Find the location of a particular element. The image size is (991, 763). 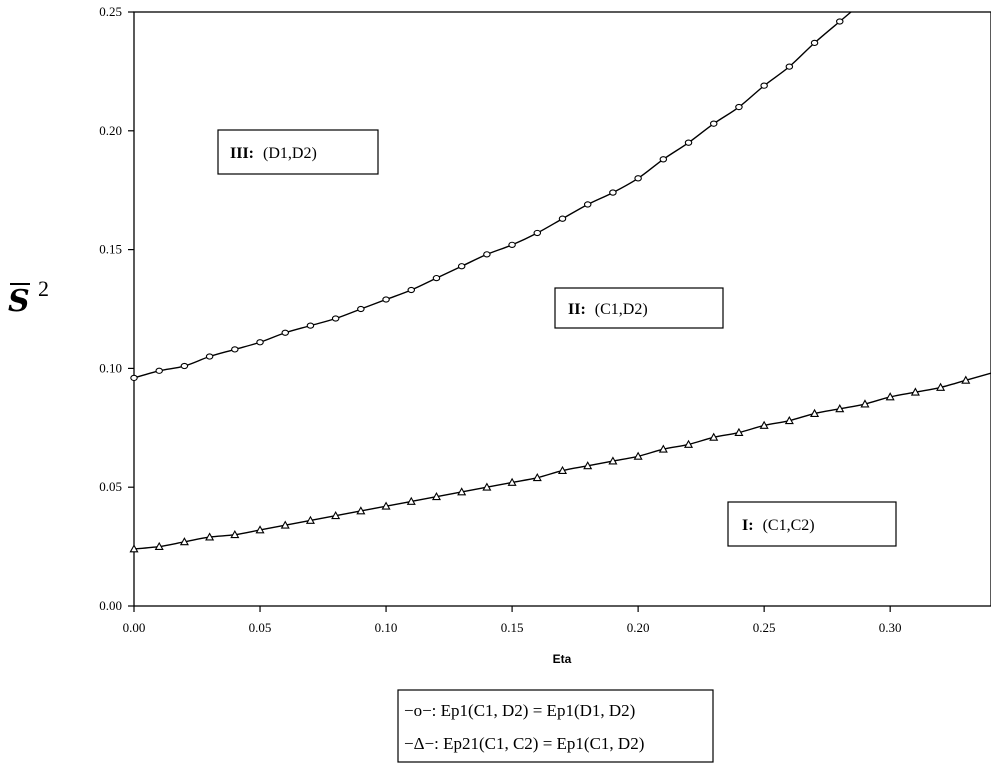

region-annotation-II: II: (C1,D2) is located at coordinates (639, 308).